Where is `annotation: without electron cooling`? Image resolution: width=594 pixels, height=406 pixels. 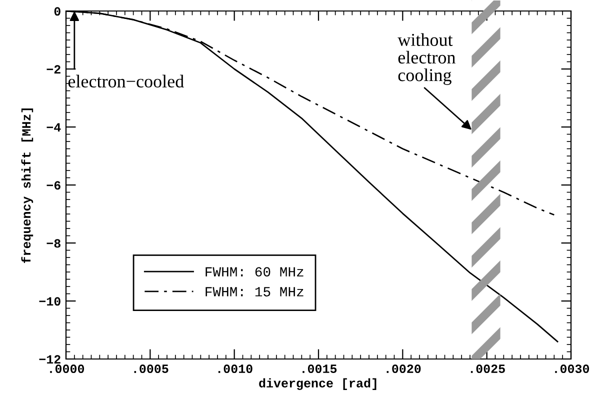 annotation: without electron cooling is located at coordinates (427, 59).